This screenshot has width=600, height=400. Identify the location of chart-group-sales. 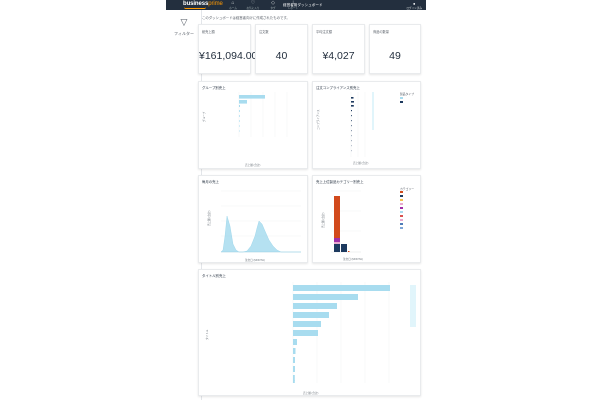
(263, 114).